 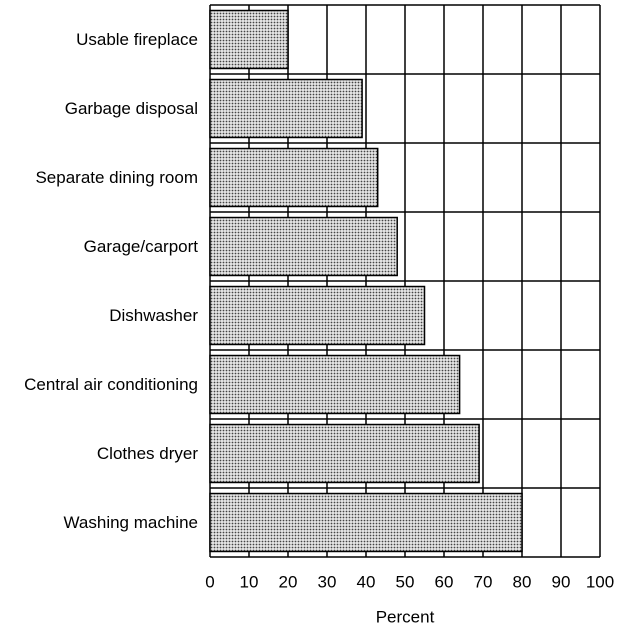 What do you see at coordinates (444, 581) in the screenshot?
I see `x-tick-label: 60` at bounding box center [444, 581].